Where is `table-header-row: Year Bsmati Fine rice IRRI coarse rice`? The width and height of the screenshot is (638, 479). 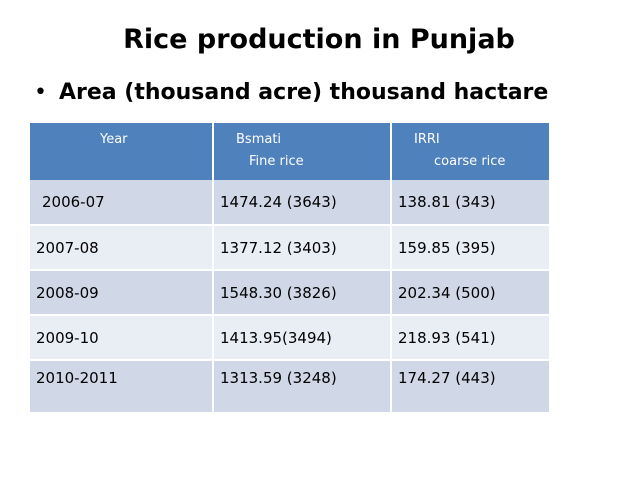
table-header-row: Year Bsmati Fine rice IRRI coarse rice is located at coordinates (289, 151).